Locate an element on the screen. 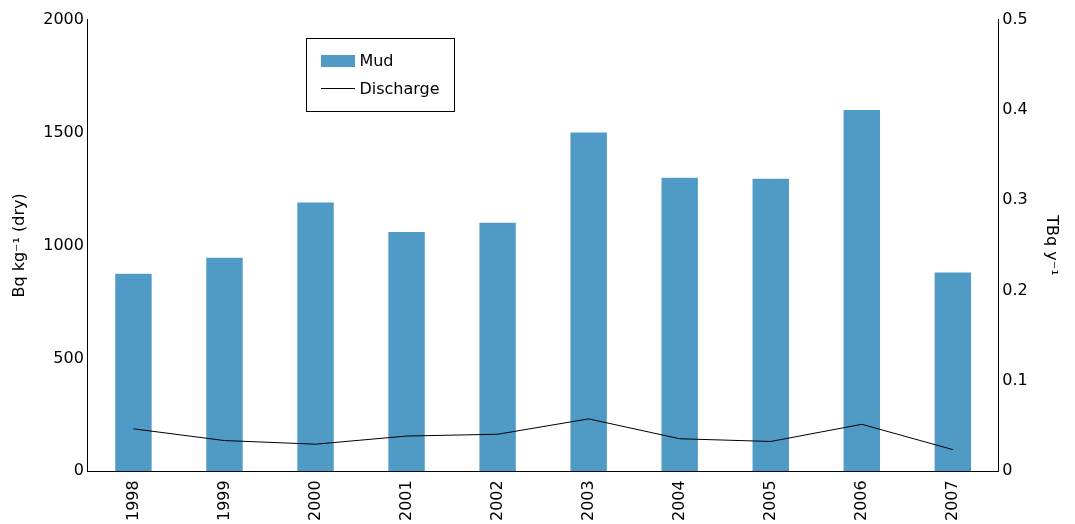  y2-tick-label: 0.3 is located at coordinates (1015, 199).